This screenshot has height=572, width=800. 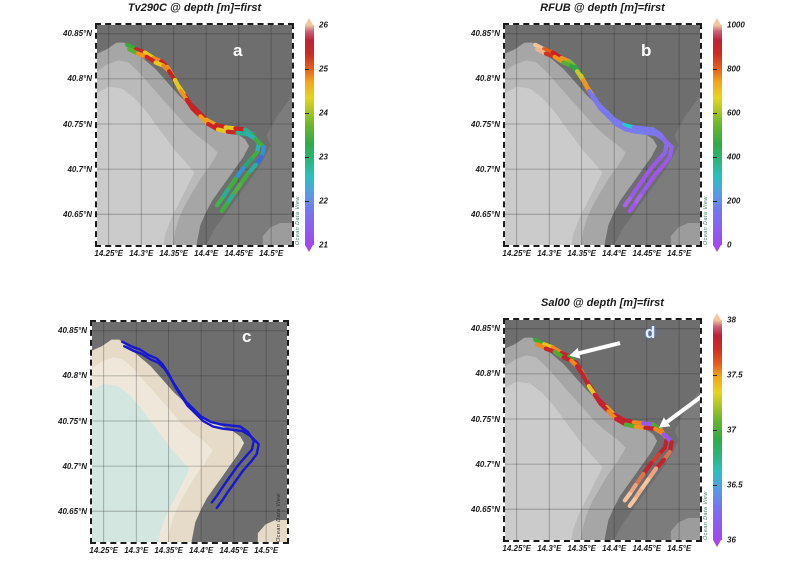 I want to click on panel-d-letter: d, so click(x=650, y=332).